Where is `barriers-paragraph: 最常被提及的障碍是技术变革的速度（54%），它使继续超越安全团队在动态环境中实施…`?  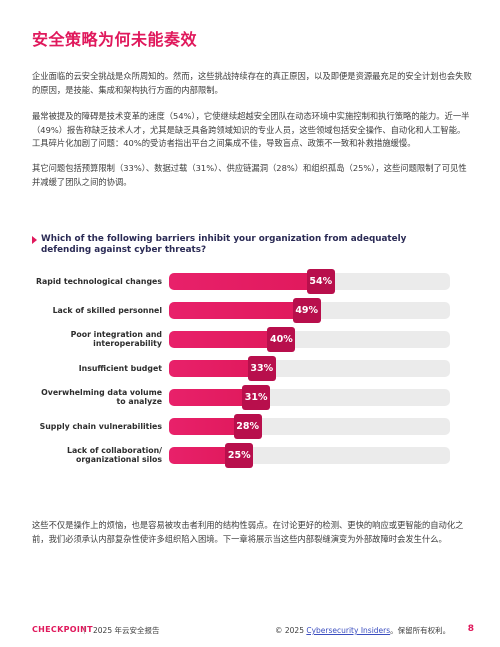
barriers-paragraph: 最常被提及的障碍是技术变革的速度（54%），它使继续超越安全团队在动态环境中实施… is located at coordinates (251, 129).